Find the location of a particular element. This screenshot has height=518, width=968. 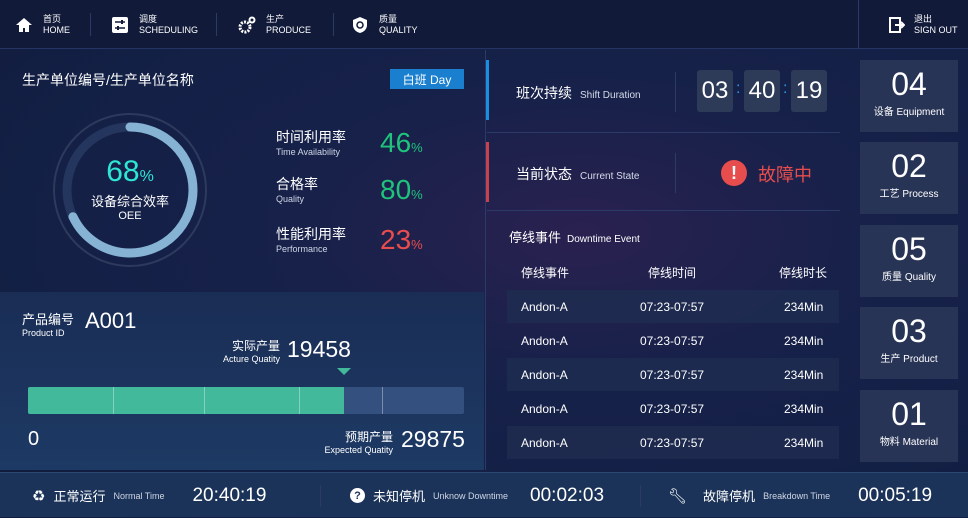

signout-label-cn: 退出 is located at coordinates (923, 18).